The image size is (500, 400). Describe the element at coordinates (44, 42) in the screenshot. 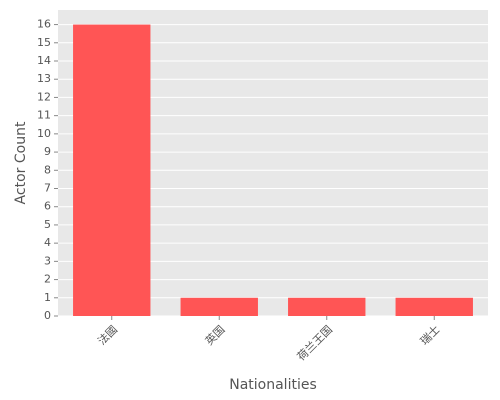

I see `y-tick-label: 15` at that location.